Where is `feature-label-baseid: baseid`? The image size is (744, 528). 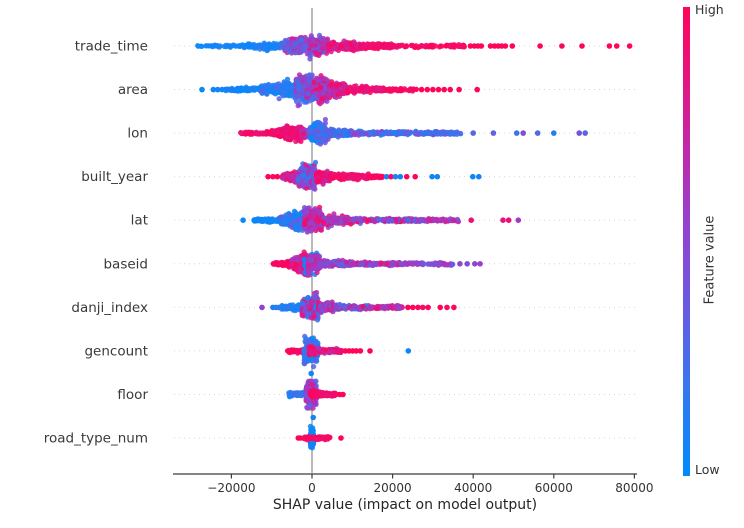 feature-label-baseid: baseid is located at coordinates (125, 264).